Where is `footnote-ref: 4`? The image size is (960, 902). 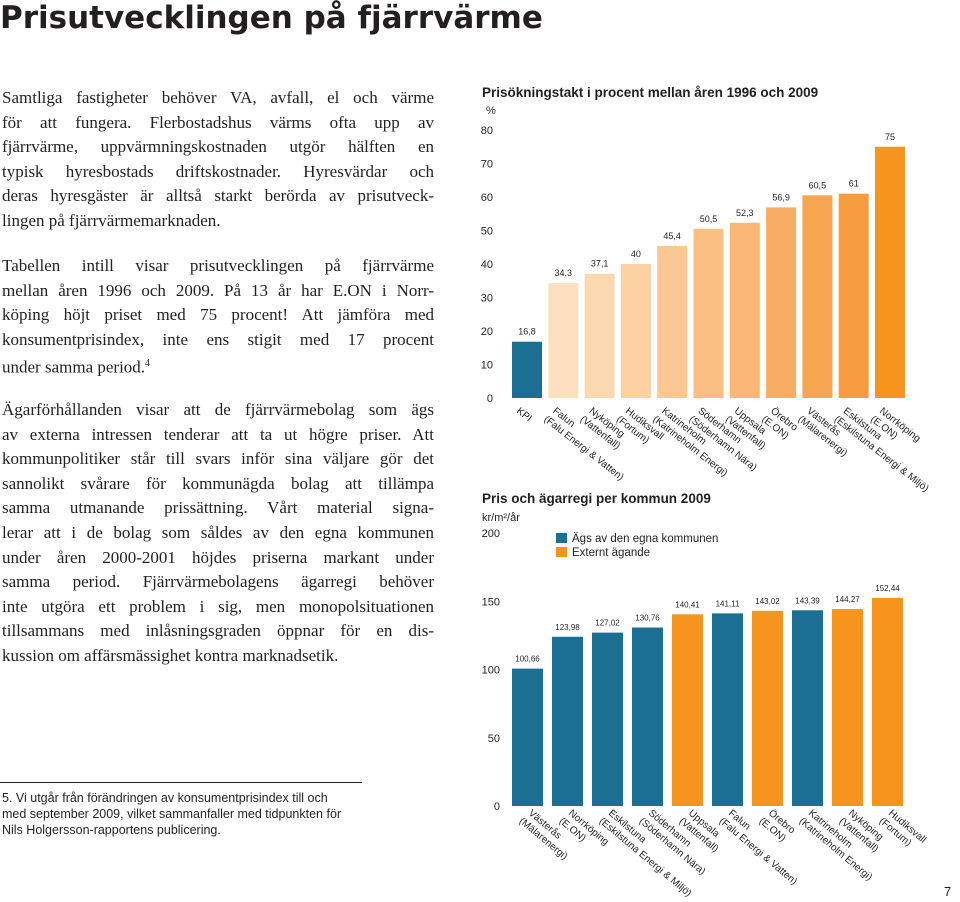
footnote-ref: 4 is located at coordinates (148, 364).